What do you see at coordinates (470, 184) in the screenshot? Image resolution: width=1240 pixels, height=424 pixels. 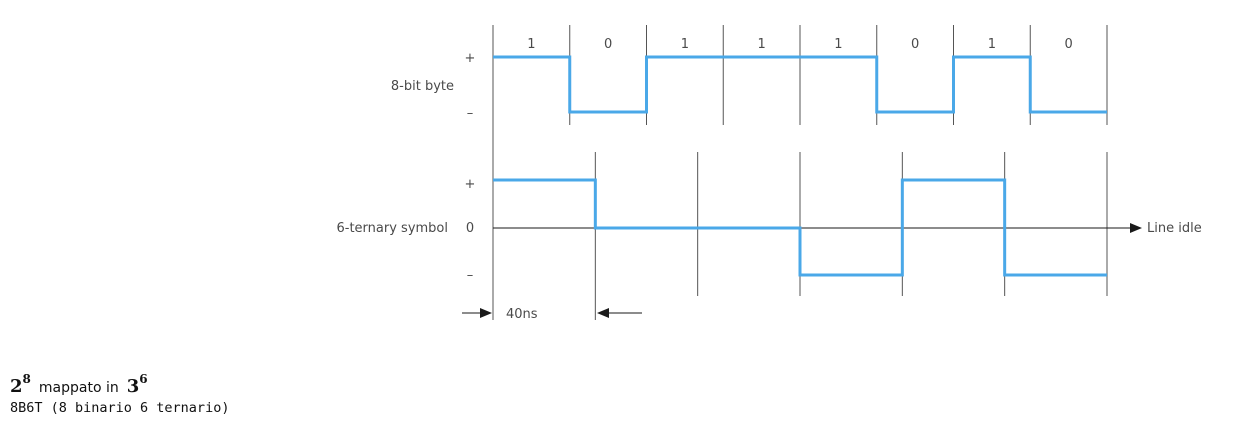 I see `symbol-plus-mark: +` at bounding box center [470, 184].